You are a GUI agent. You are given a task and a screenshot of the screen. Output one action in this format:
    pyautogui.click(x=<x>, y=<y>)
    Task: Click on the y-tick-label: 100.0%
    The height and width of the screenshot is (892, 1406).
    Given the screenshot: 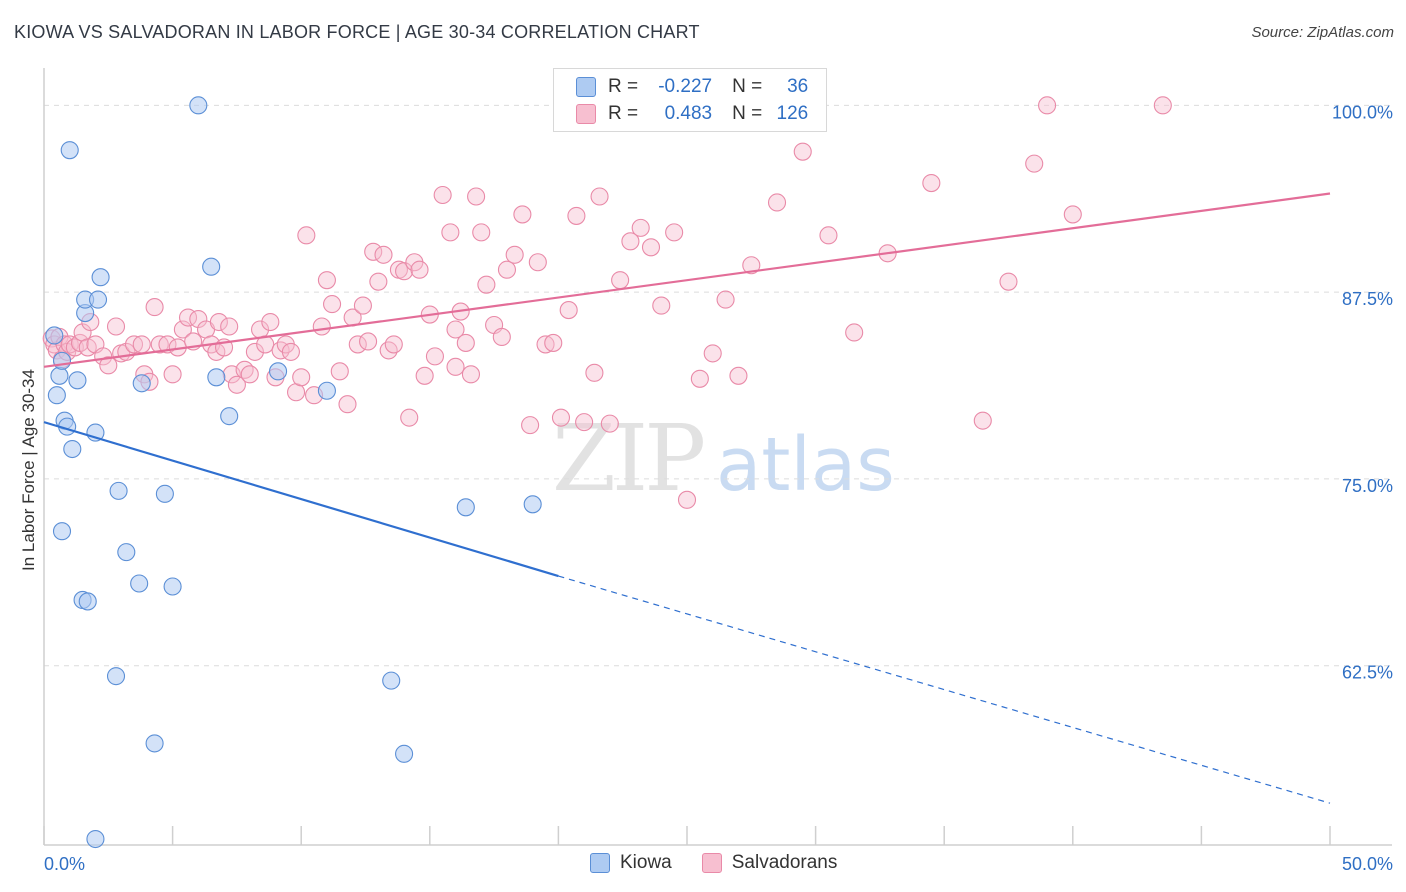 What is the action you would take?
    pyautogui.click(x=1362, y=112)
    